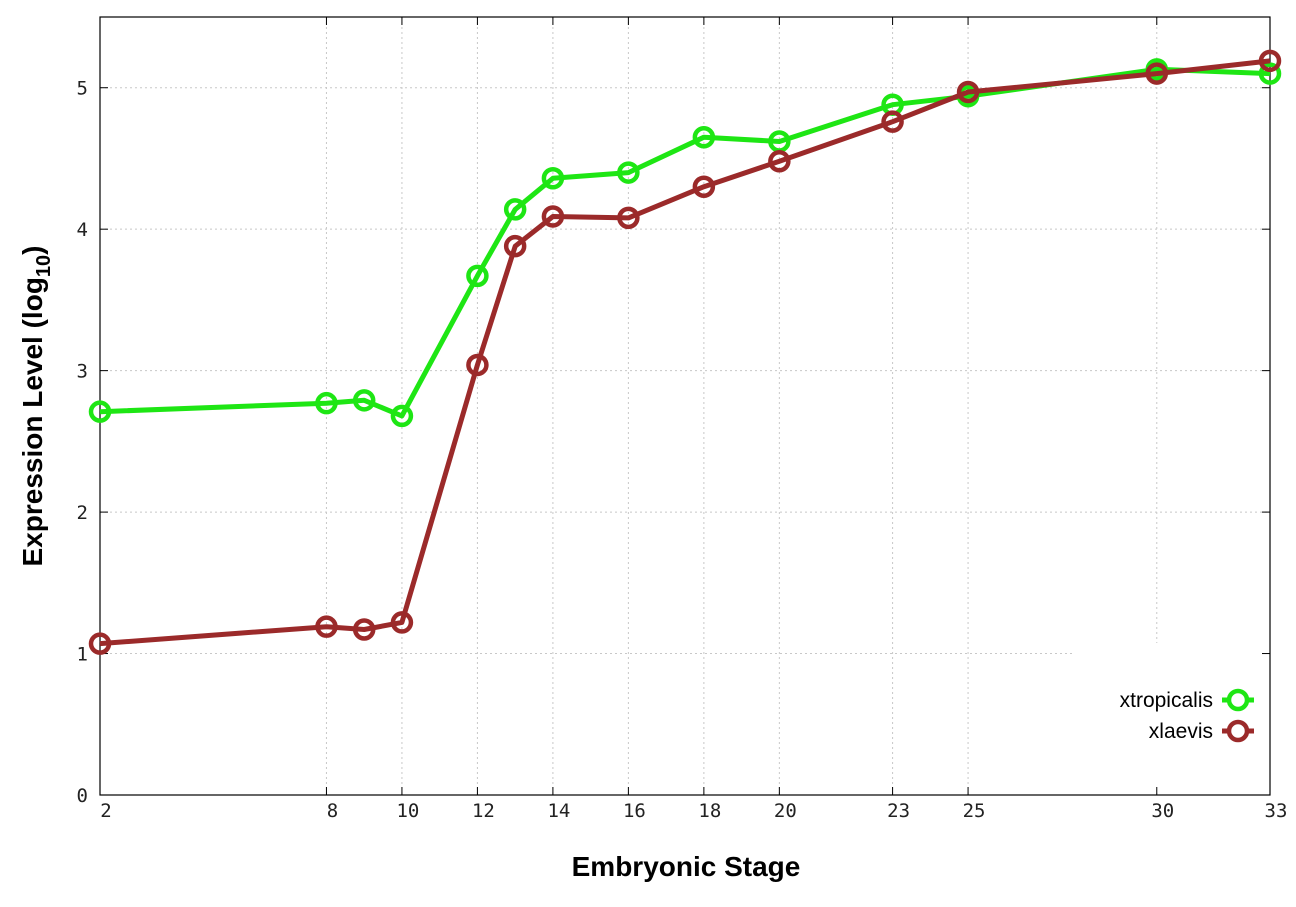  I want to click on y-axis-title: Expression Level (log10), so click(36, 406).